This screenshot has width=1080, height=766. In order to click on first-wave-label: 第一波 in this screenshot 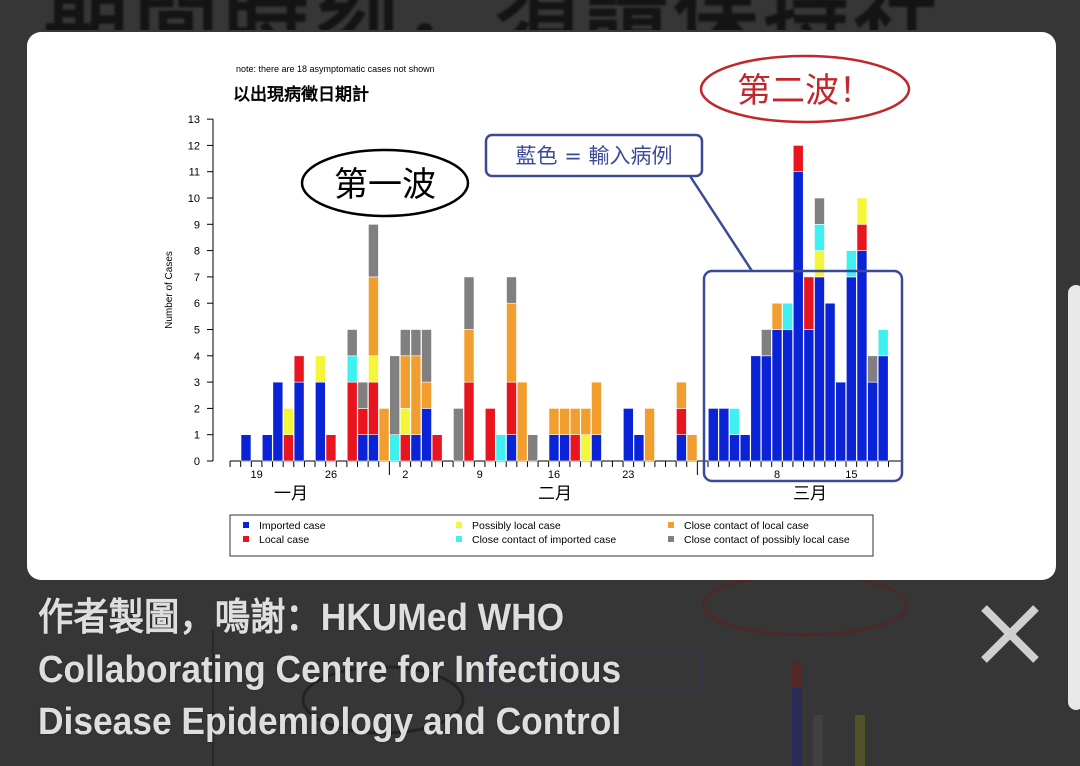, I will do `click(385, 185)`.